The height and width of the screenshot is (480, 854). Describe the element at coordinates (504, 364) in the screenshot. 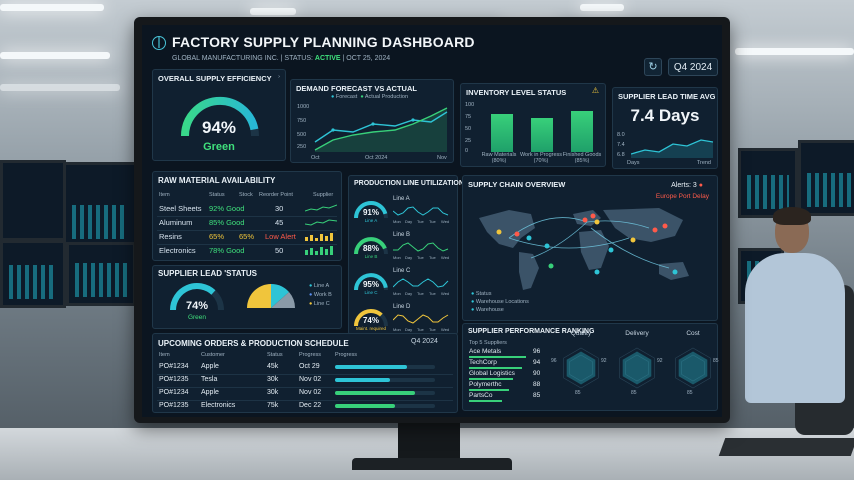

I see `list-item: TechCorp 94` at that location.